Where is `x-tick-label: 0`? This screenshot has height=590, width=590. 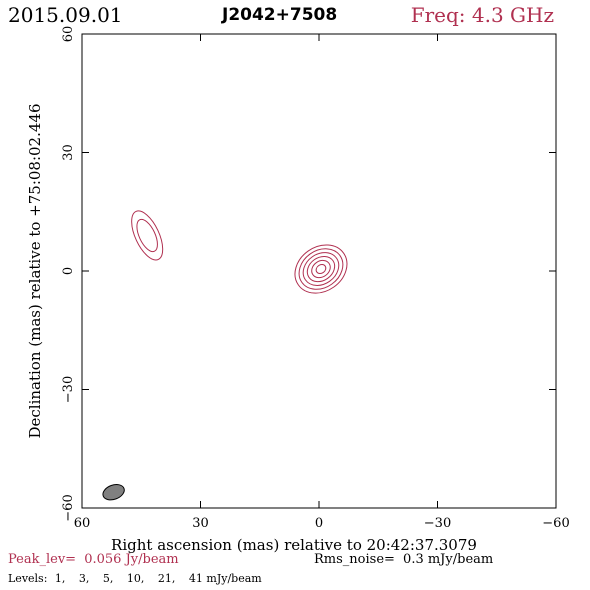
x-tick-label: 0 is located at coordinates (319, 523).